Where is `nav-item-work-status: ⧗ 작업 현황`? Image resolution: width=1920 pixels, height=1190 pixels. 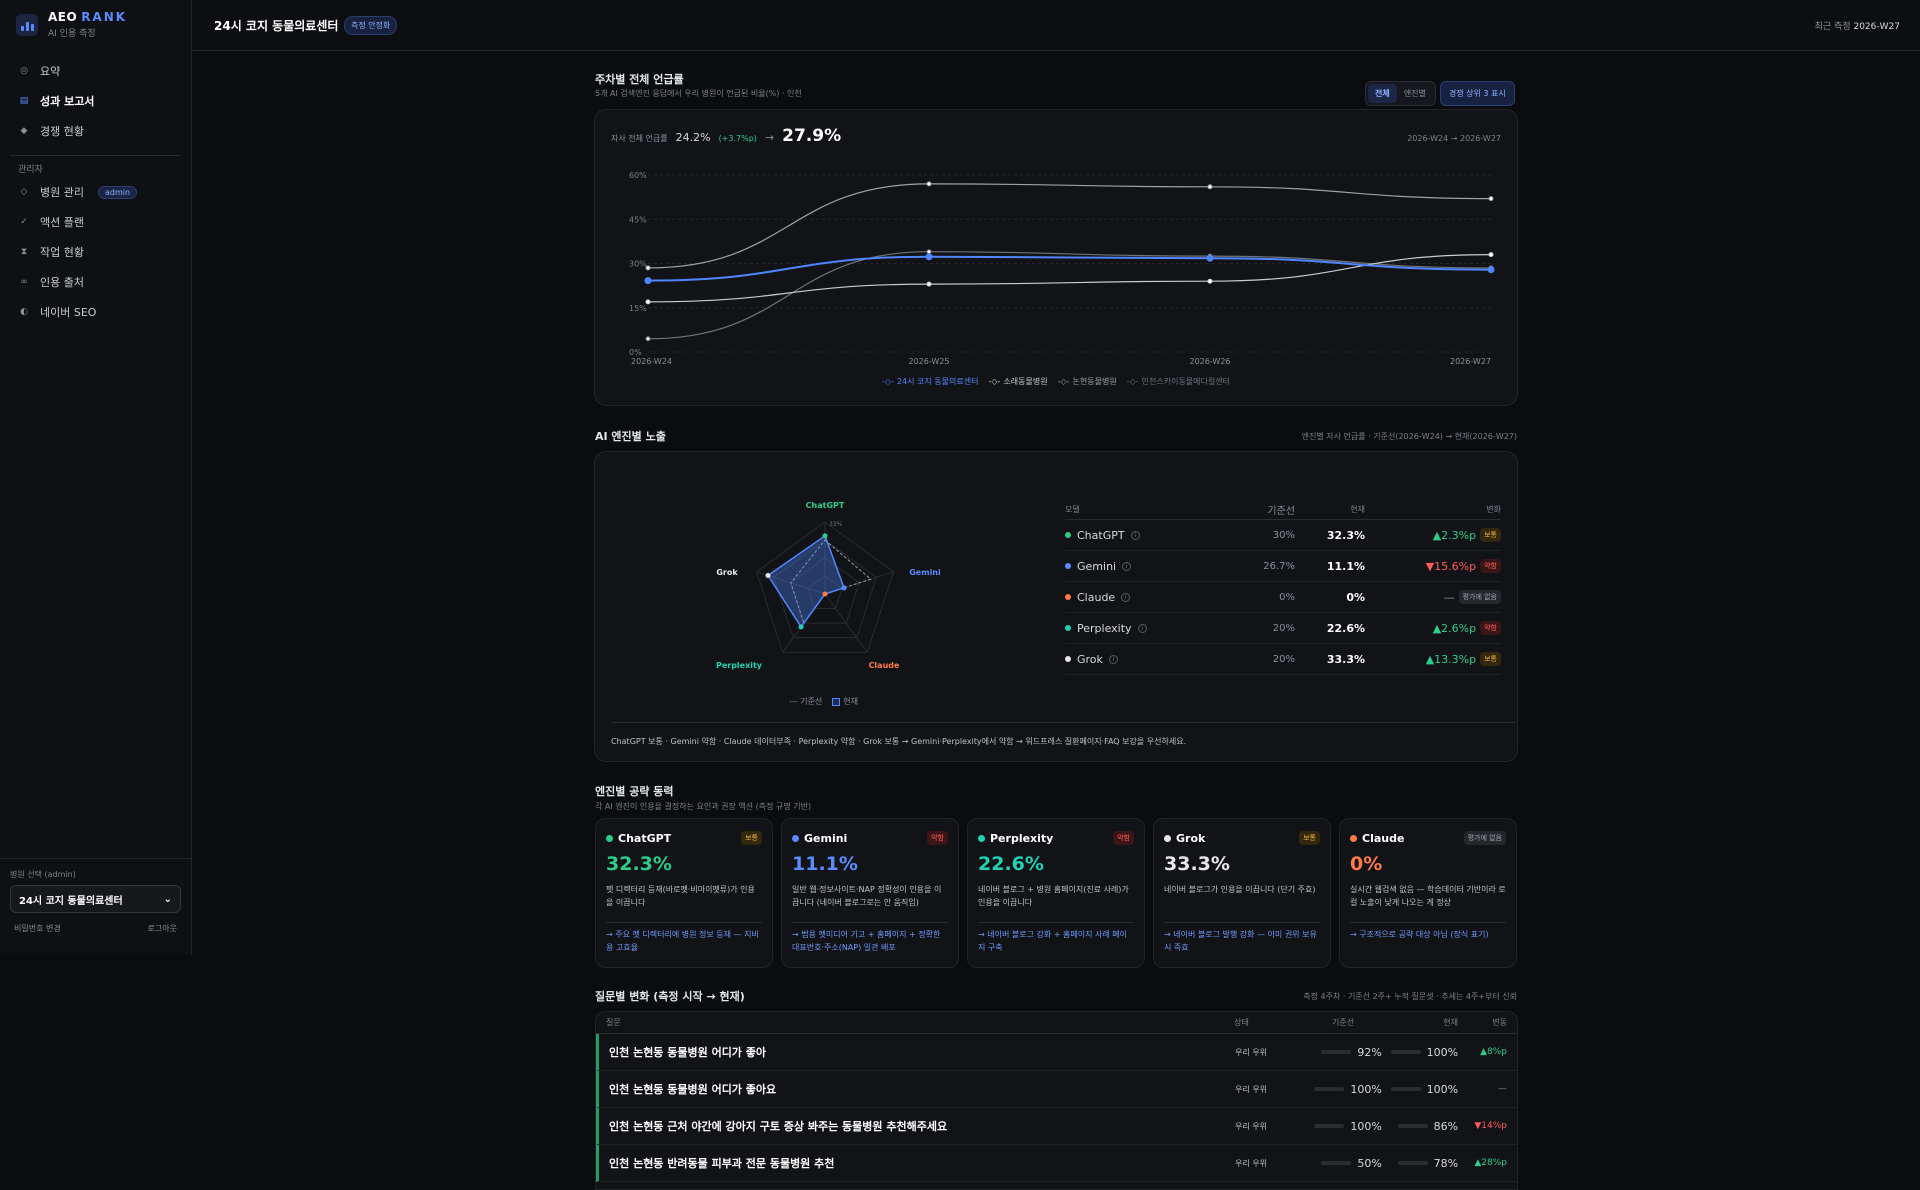 nav-item-work-status: ⧗ 작업 현황 is located at coordinates (96, 252).